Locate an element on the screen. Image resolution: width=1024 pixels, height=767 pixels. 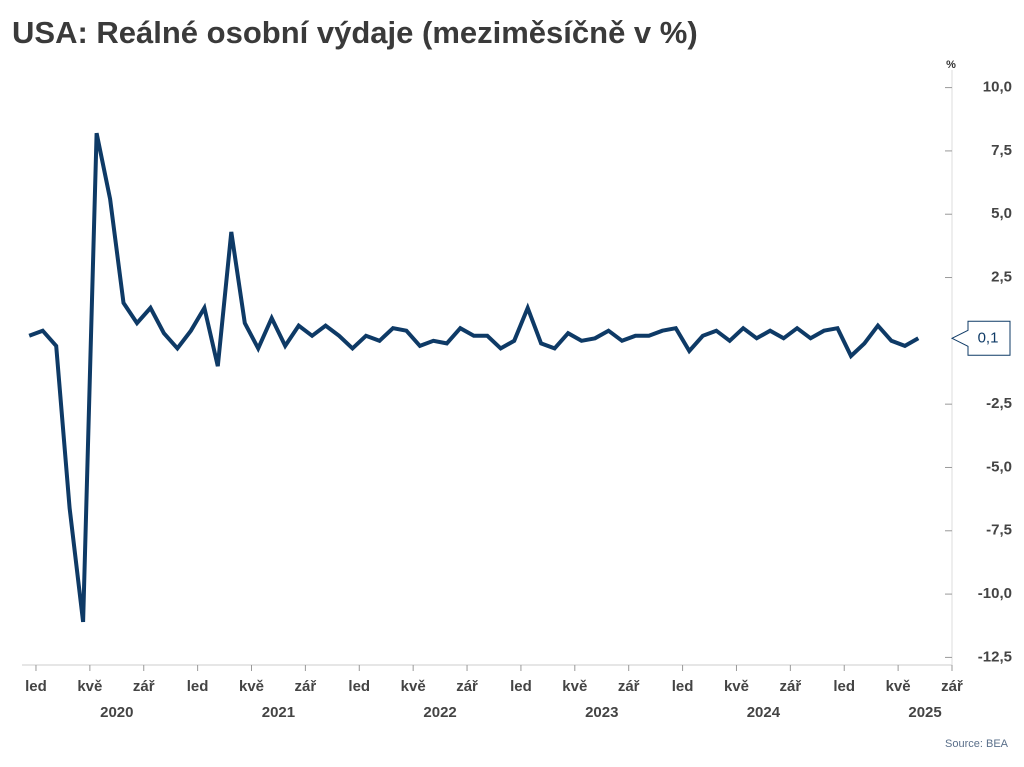
y-tick-label: -7,5 is located at coordinates (999, 530).